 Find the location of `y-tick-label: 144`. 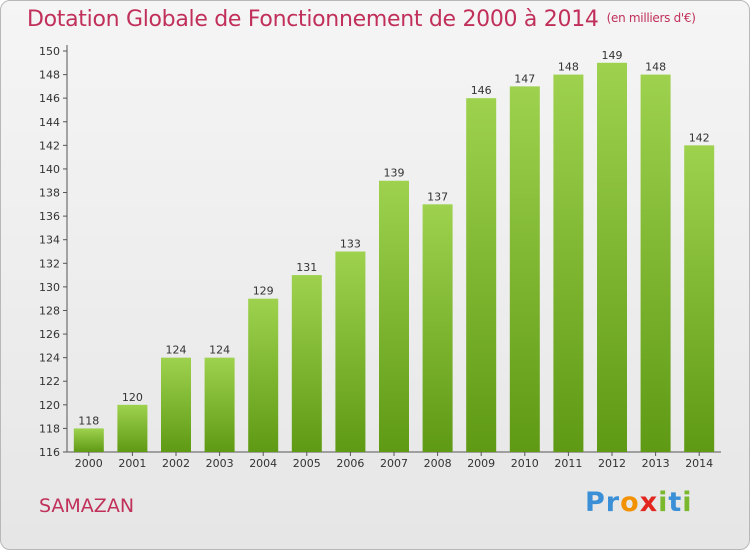

y-tick-label: 144 is located at coordinates (49, 122).